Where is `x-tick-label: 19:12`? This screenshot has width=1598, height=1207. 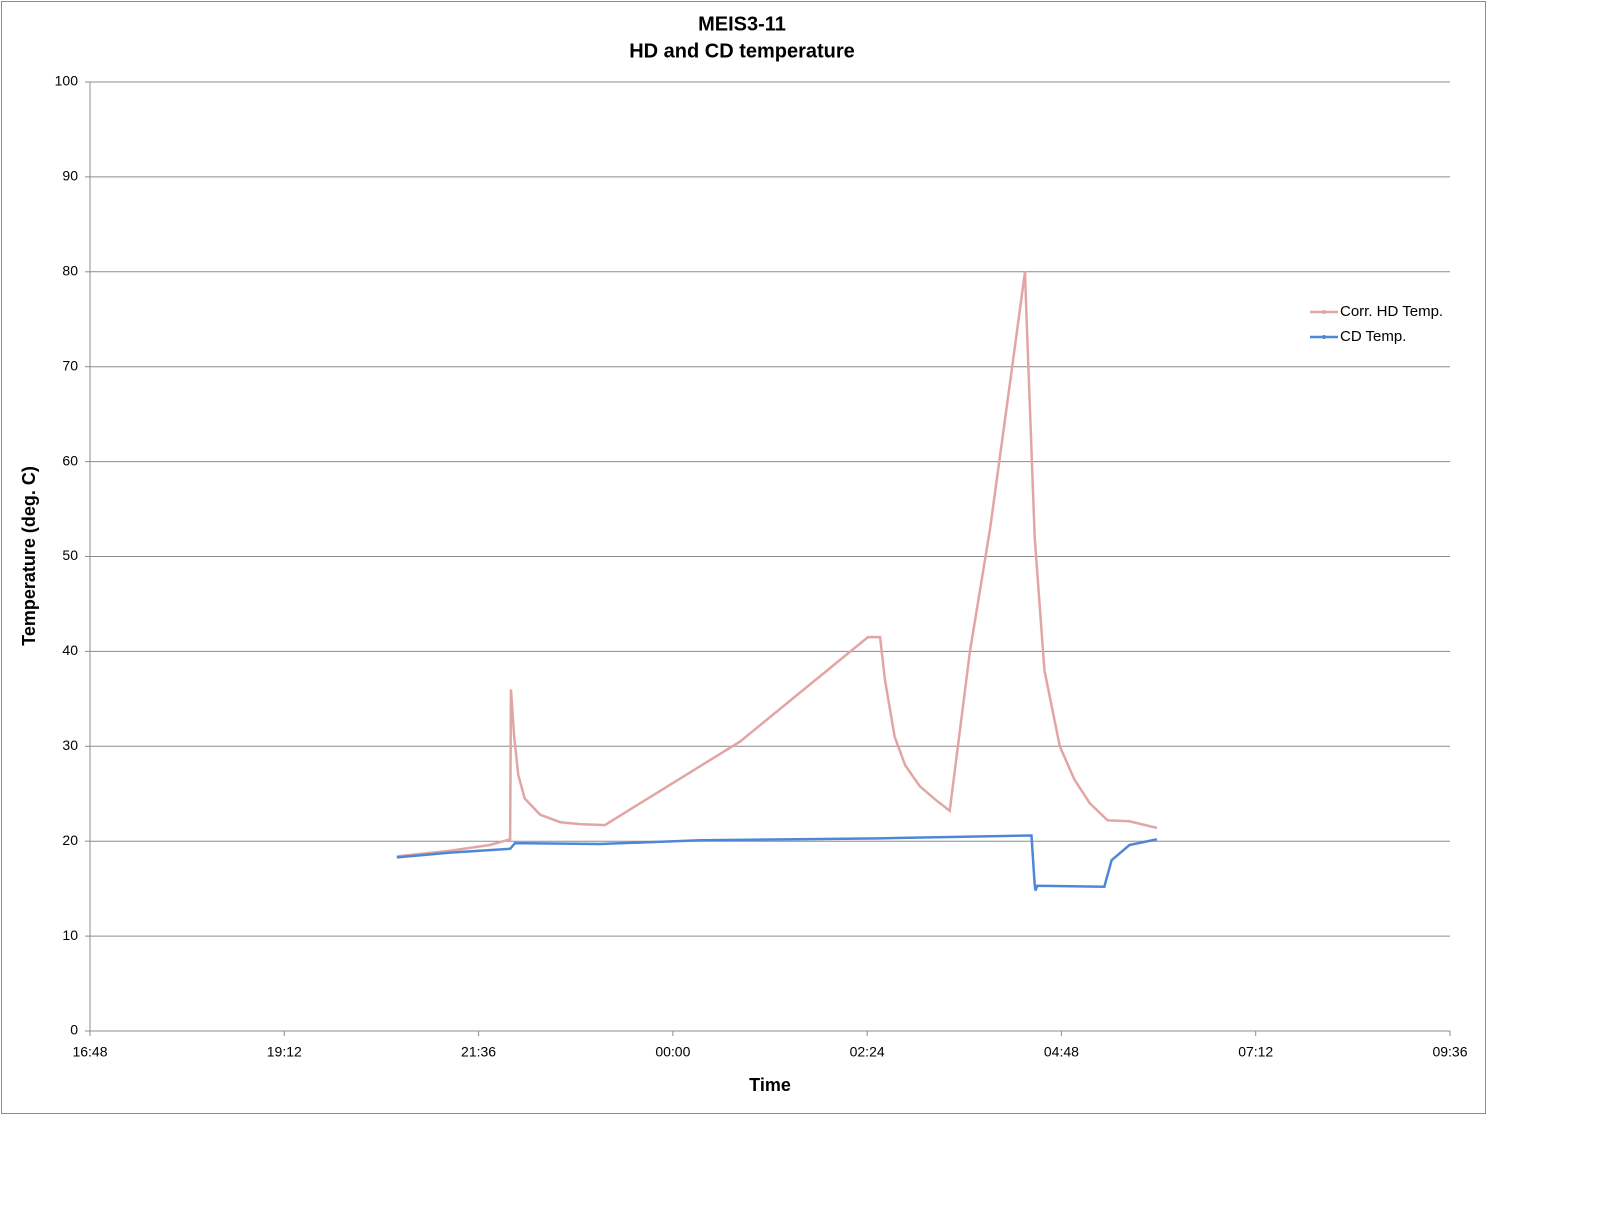
x-tick-label: 19:12 is located at coordinates (284, 1052).